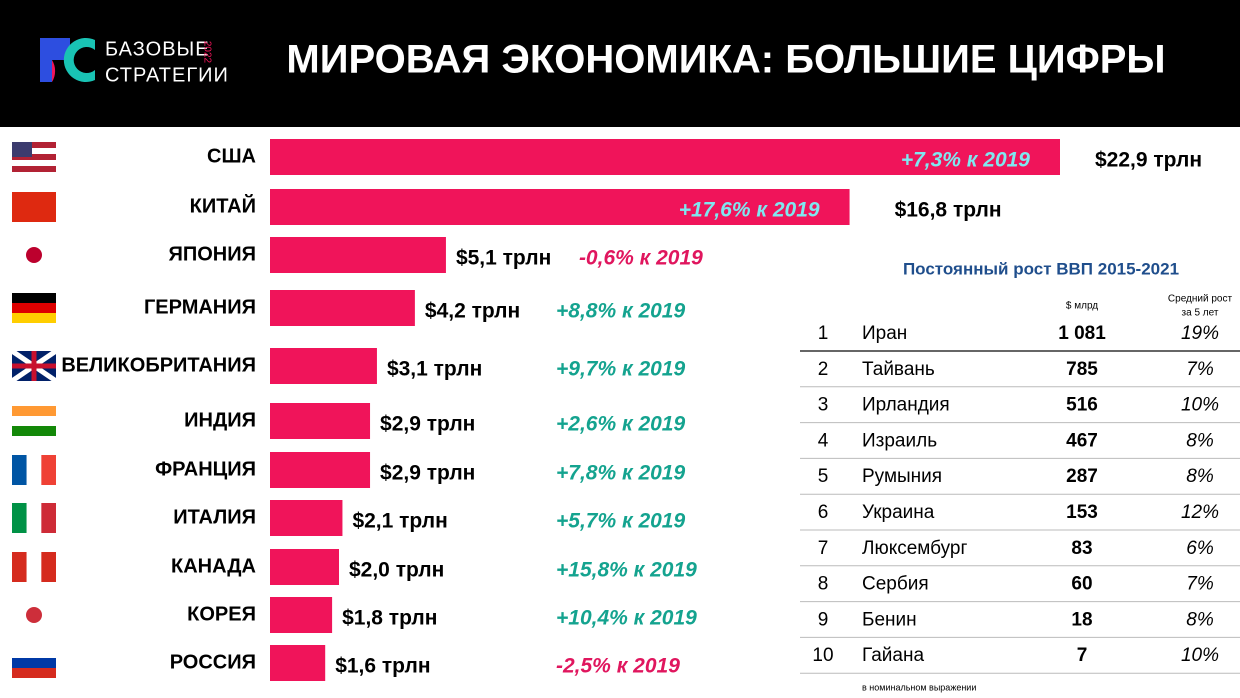  What do you see at coordinates (620, 473) in the screenshot?
I see `growth-label: +7,8% к 2019` at bounding box center [620, 473].